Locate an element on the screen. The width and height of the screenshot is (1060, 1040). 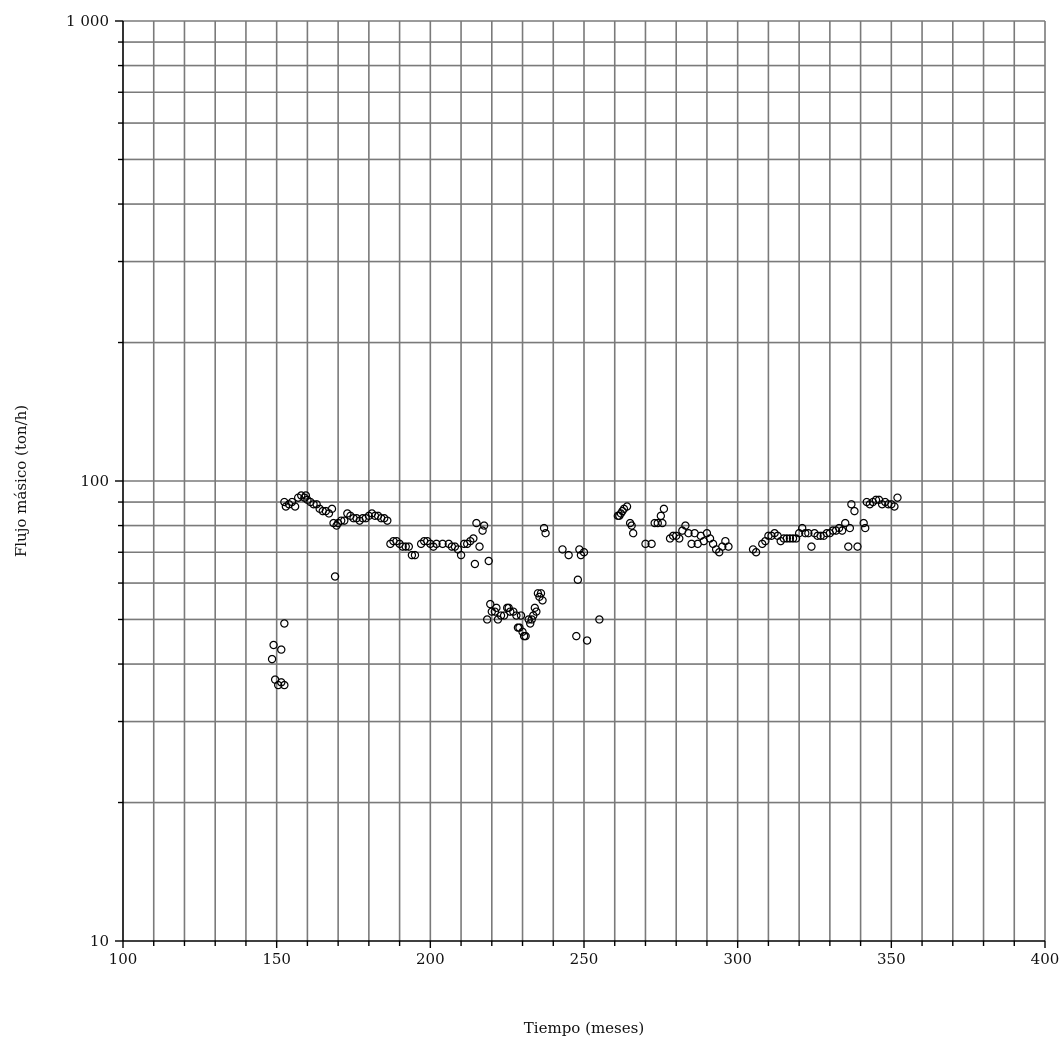
y-axis-tick-labels: 10 100 1 000 is located at coordinates (87, 481).